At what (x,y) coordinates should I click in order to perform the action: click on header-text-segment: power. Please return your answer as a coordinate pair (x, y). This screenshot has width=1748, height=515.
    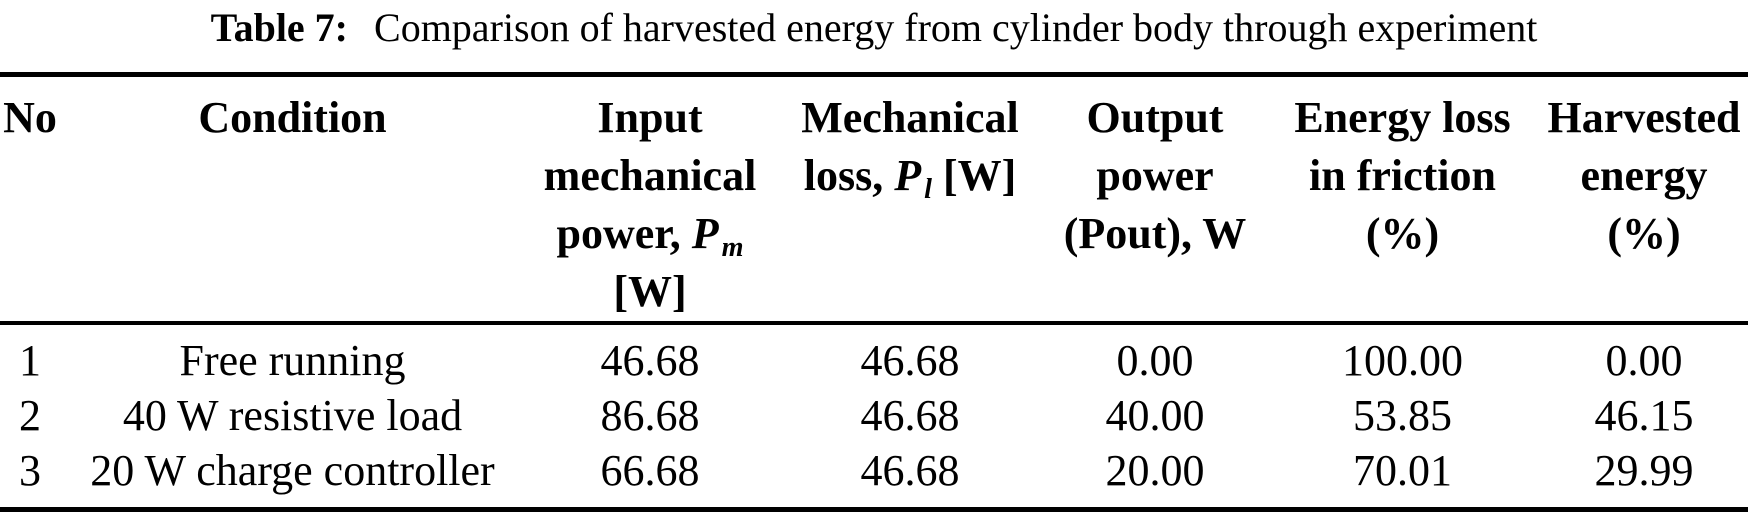
    Looking at the image, I should click on (1155, 175).